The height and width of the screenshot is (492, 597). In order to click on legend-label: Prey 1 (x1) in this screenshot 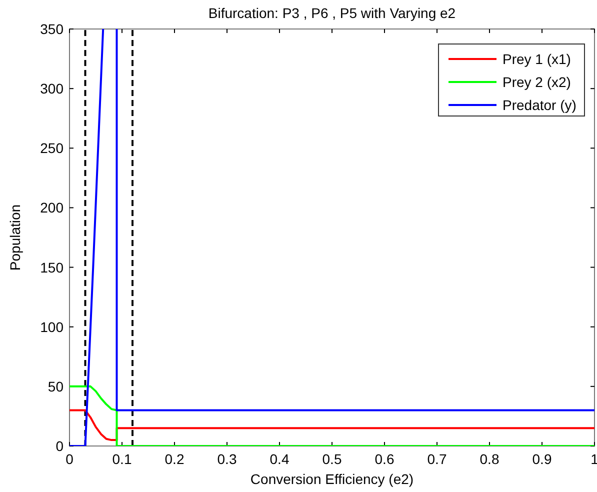, I will do `click(536, 59)`.